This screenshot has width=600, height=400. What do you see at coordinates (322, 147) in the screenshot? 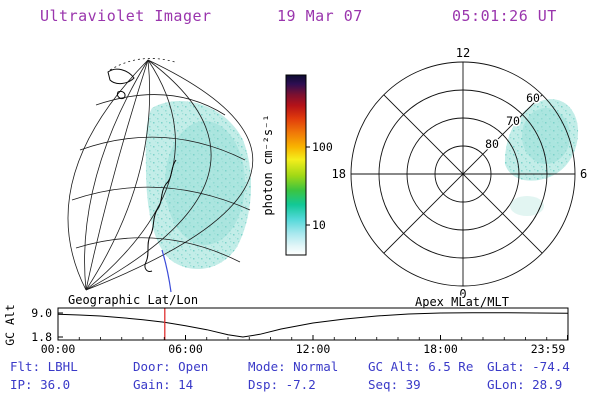
I see `colorbar-tick-label-100: 100` at bounding box center [322, 147].